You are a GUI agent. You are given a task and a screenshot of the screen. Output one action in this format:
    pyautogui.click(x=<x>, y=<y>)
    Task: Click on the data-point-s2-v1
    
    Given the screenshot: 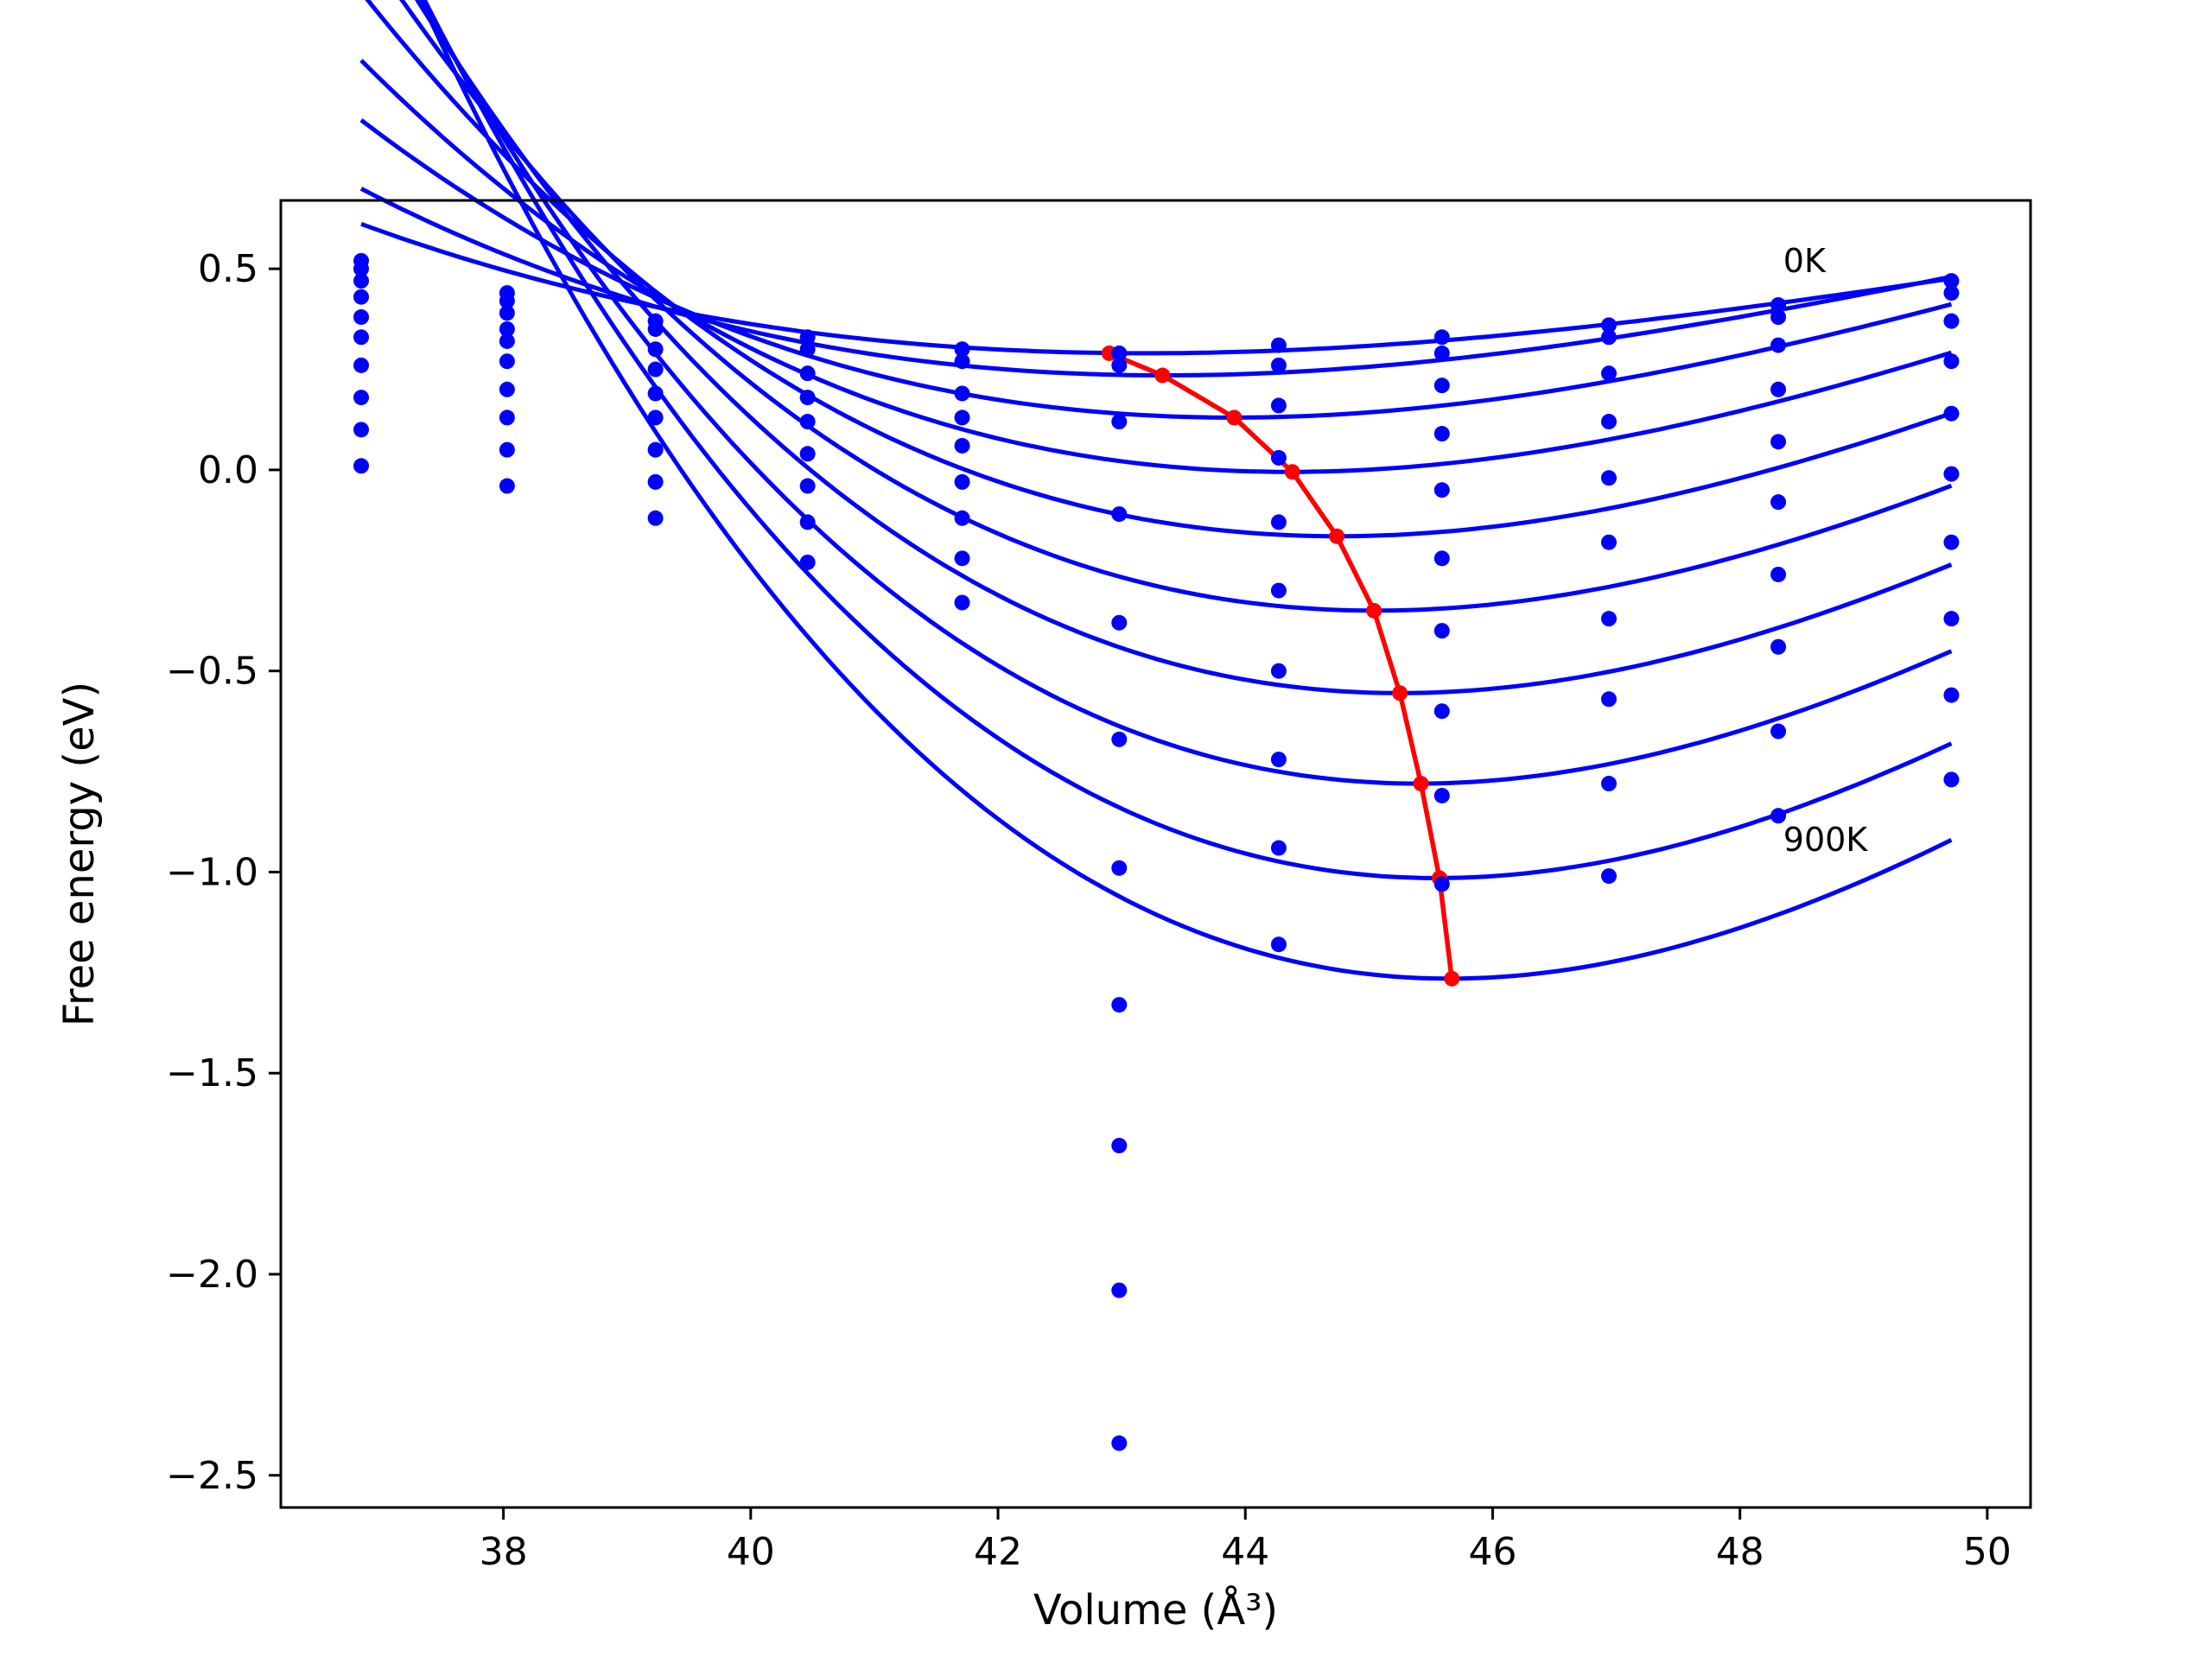 What is the action you would take?
    pyautogui.click(x=507, y=313)
    